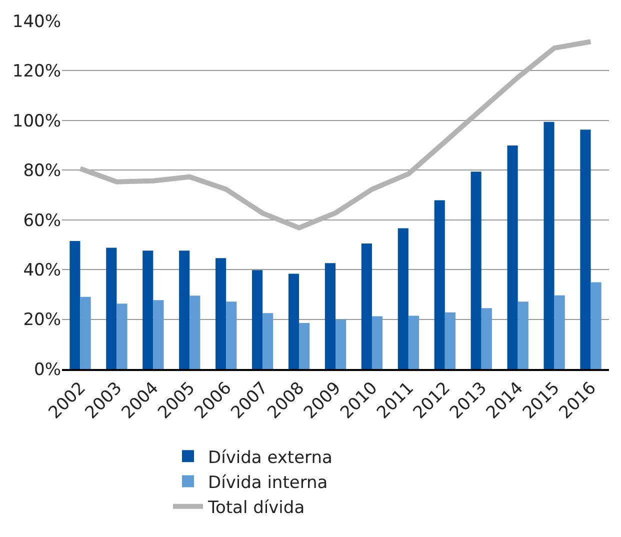 The height and width of the screenshot is (537, 621). Describe the element at coordinates (36, 72) in the screenshot. I see `y-tick-label: 120%` at that location.